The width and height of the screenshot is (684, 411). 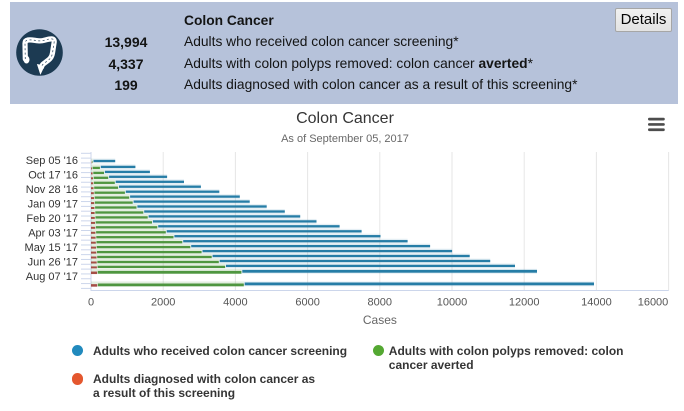 I want to click on svg-text: 2000, so click(x=163, y=303).